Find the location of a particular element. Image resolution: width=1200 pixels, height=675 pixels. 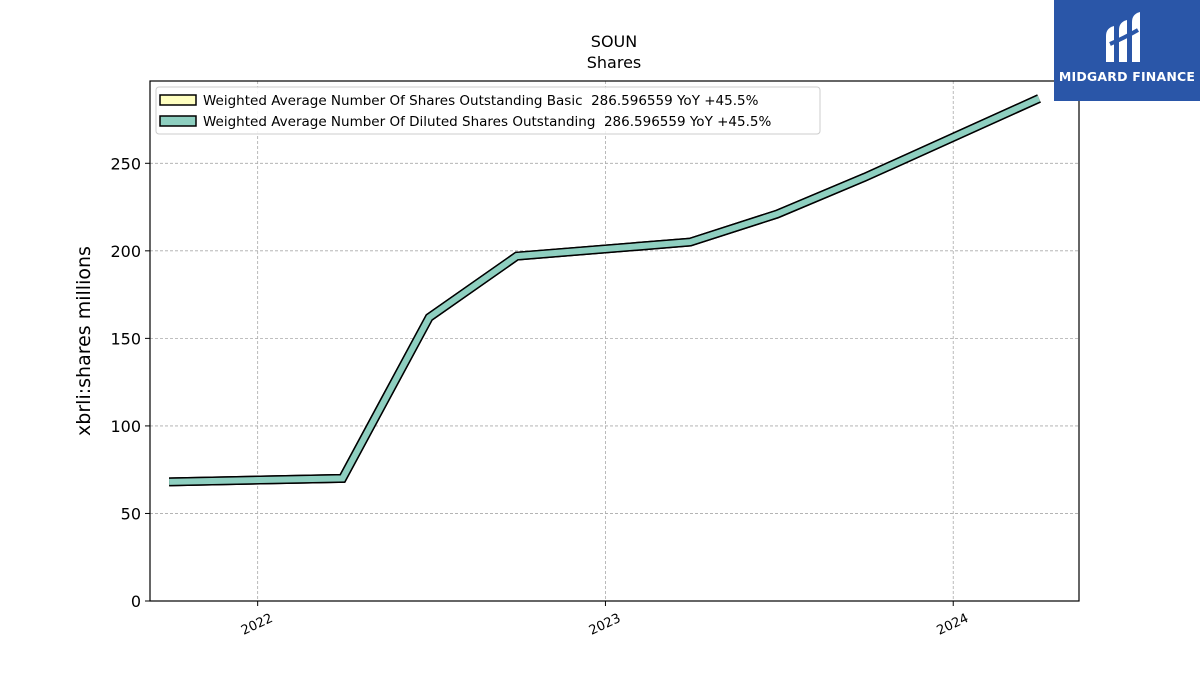

brand-logo: MIDGARD FINANCE is located at coordinates (1127, 50).